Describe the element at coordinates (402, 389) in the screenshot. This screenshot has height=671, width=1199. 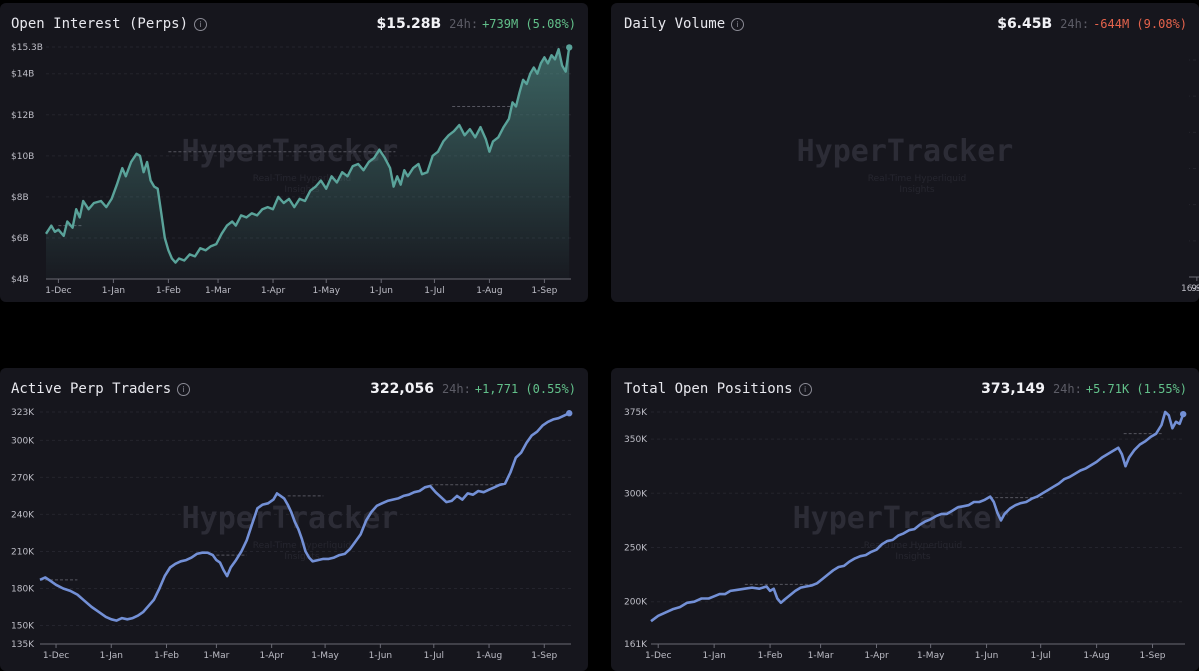
I see `current-value: 322,056` at that location.